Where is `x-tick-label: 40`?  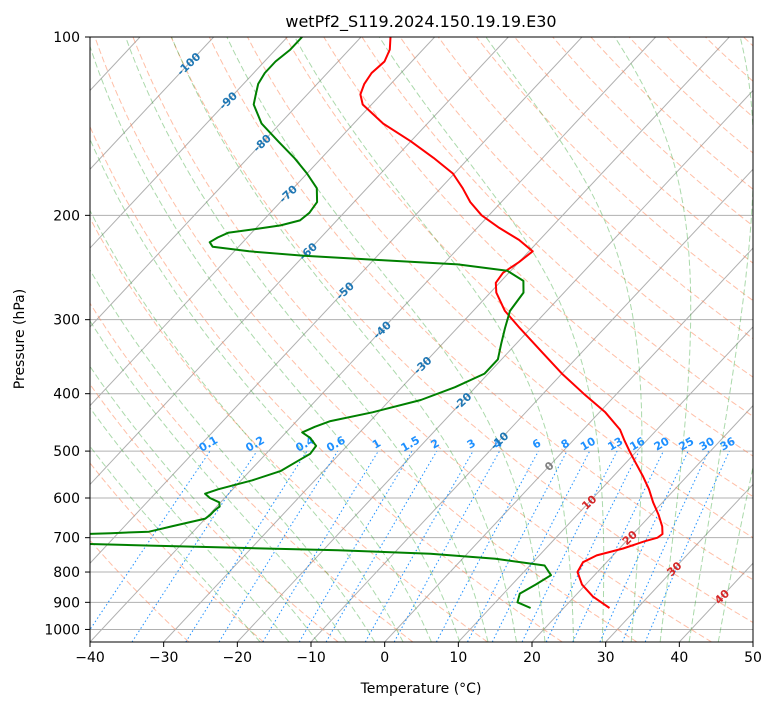
x-tick-label: 40 is located at coordinates (679, 658).